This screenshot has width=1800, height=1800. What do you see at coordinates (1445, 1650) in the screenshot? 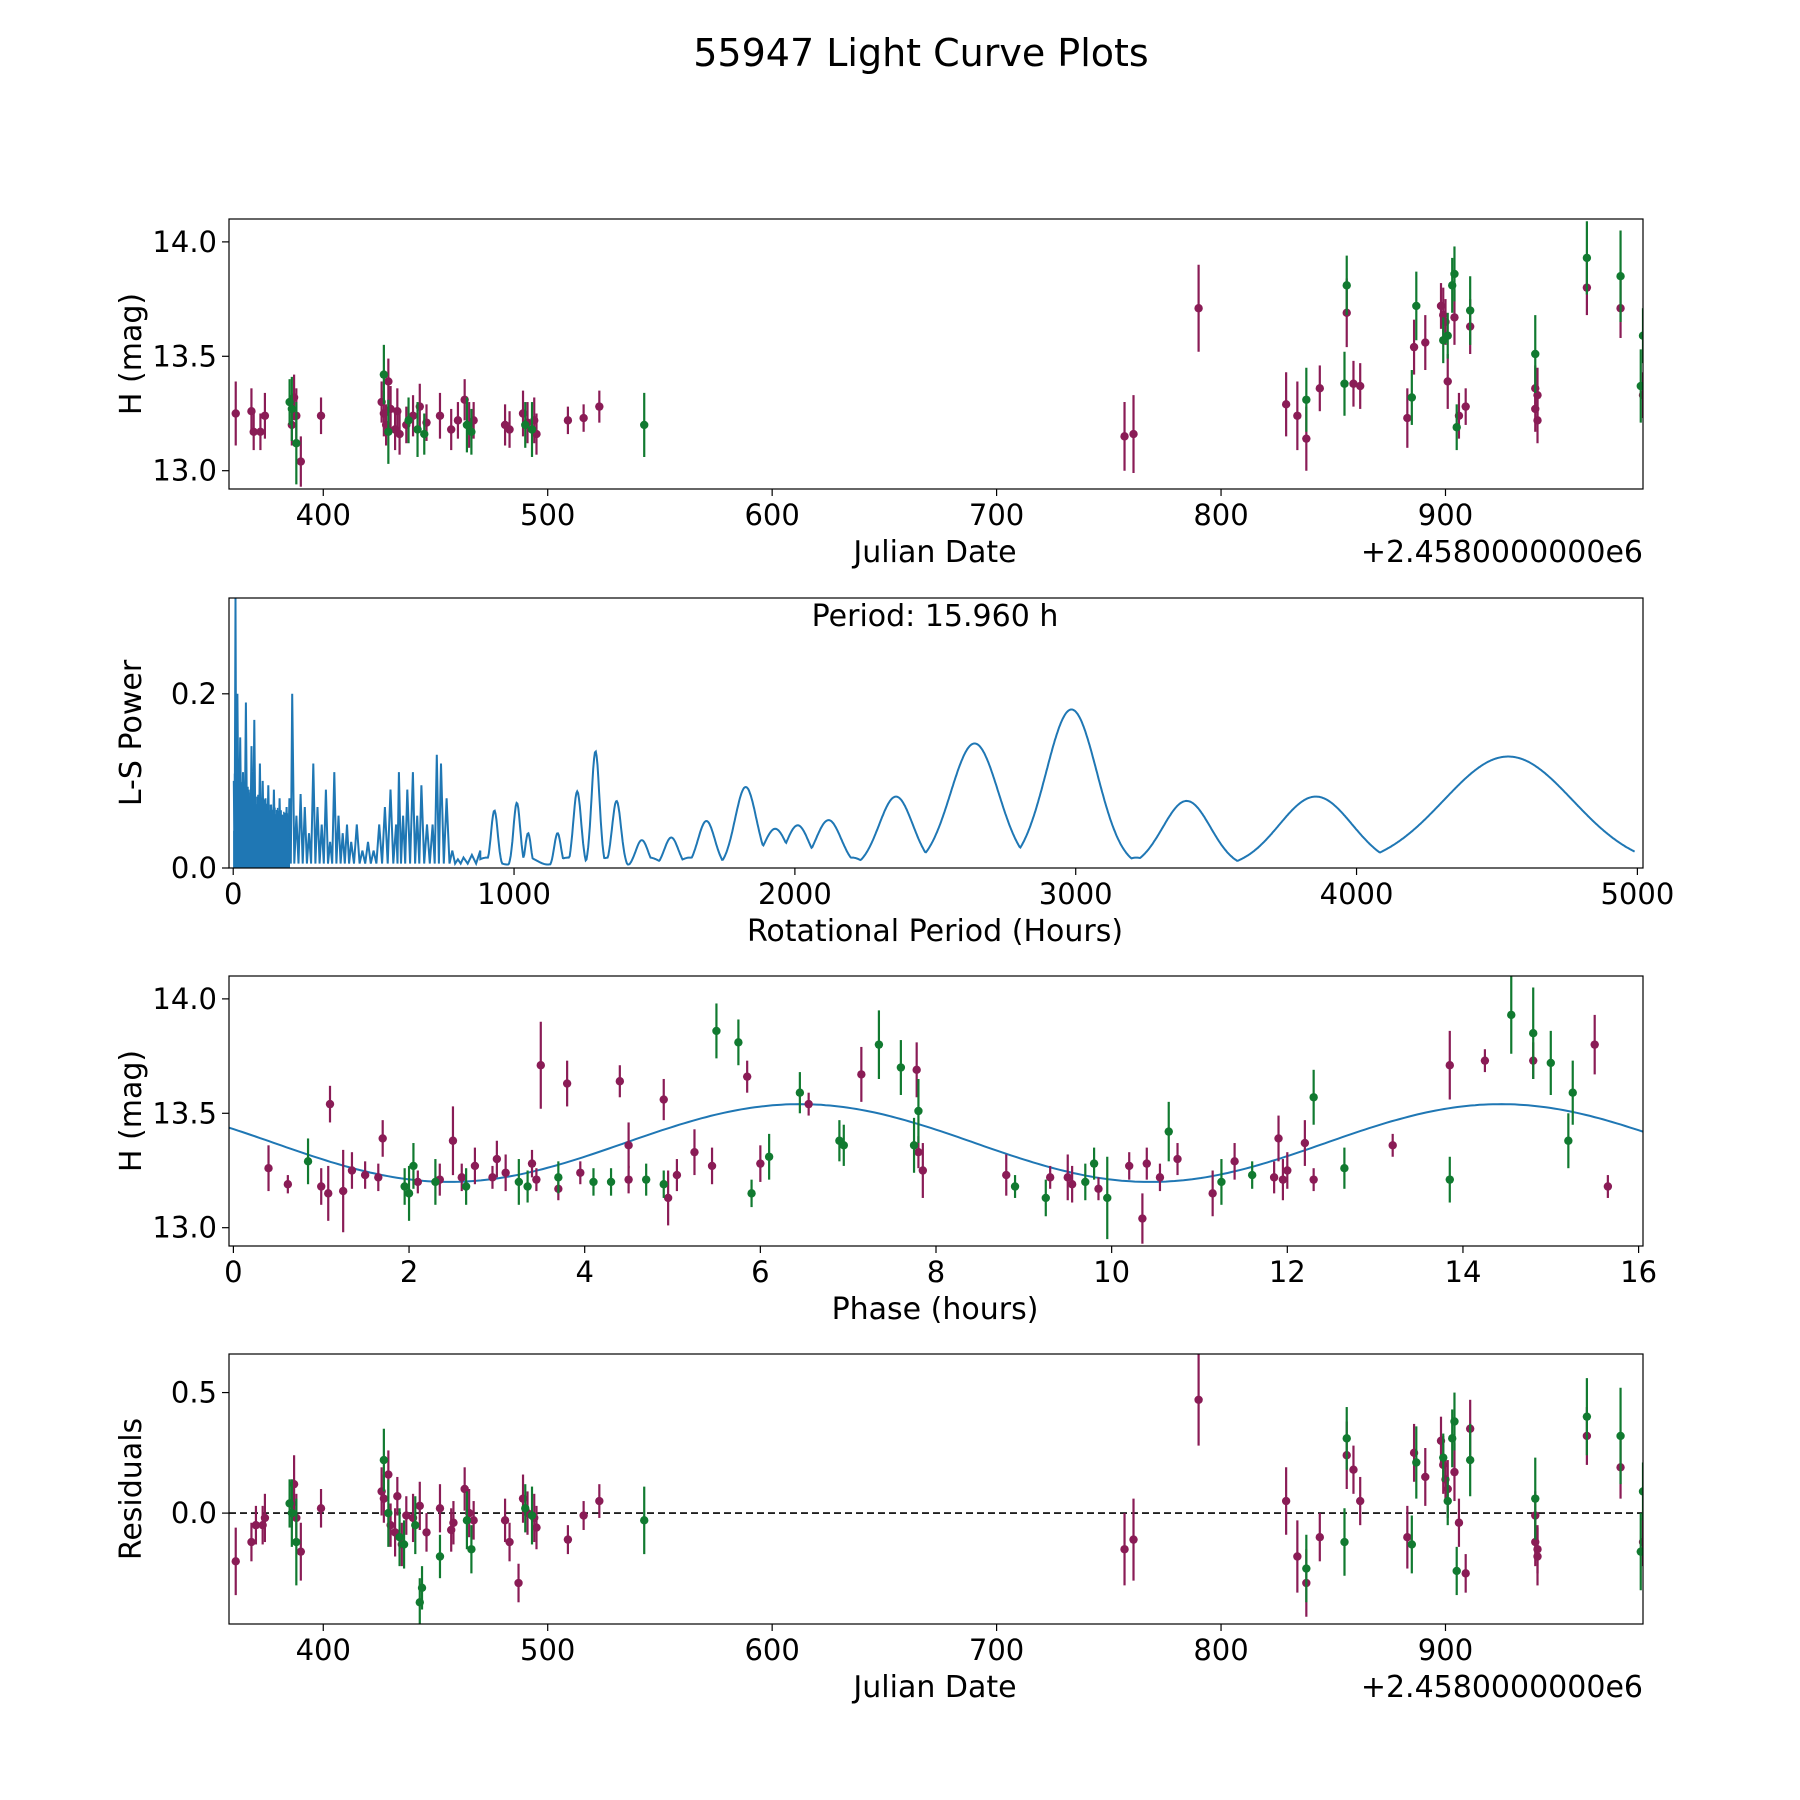
I see `residuals-xtick-label: 900` at bounding box center [1445, 1650].